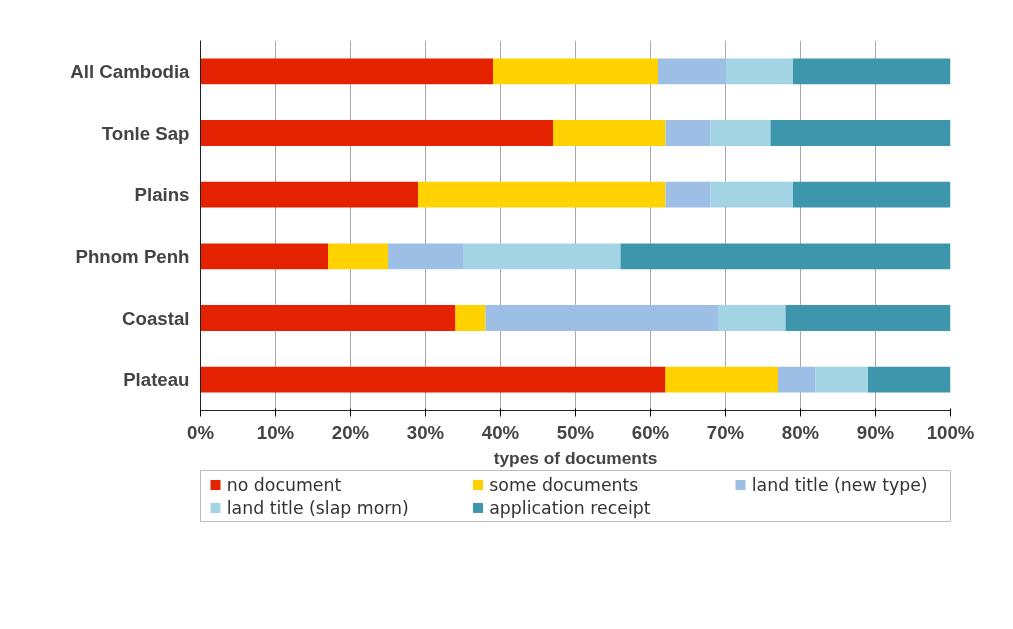 The width and height of the screenshot is (1013, 629). Describe the element at coordinates (156, 318) in the screenshot. I see `y-tick-label: Coastal` at that location.